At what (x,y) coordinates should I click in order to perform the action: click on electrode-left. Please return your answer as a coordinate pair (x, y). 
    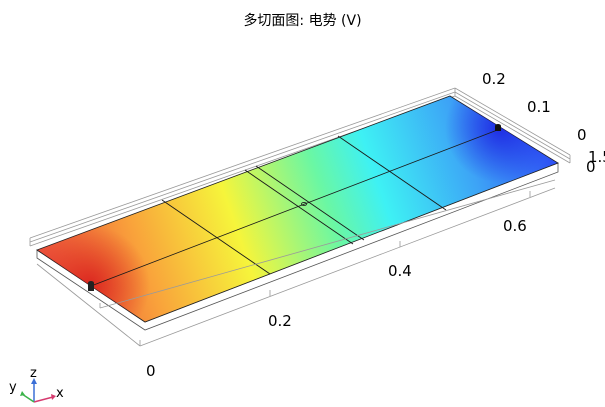
    Looking at the image, I should click on (91, 286).